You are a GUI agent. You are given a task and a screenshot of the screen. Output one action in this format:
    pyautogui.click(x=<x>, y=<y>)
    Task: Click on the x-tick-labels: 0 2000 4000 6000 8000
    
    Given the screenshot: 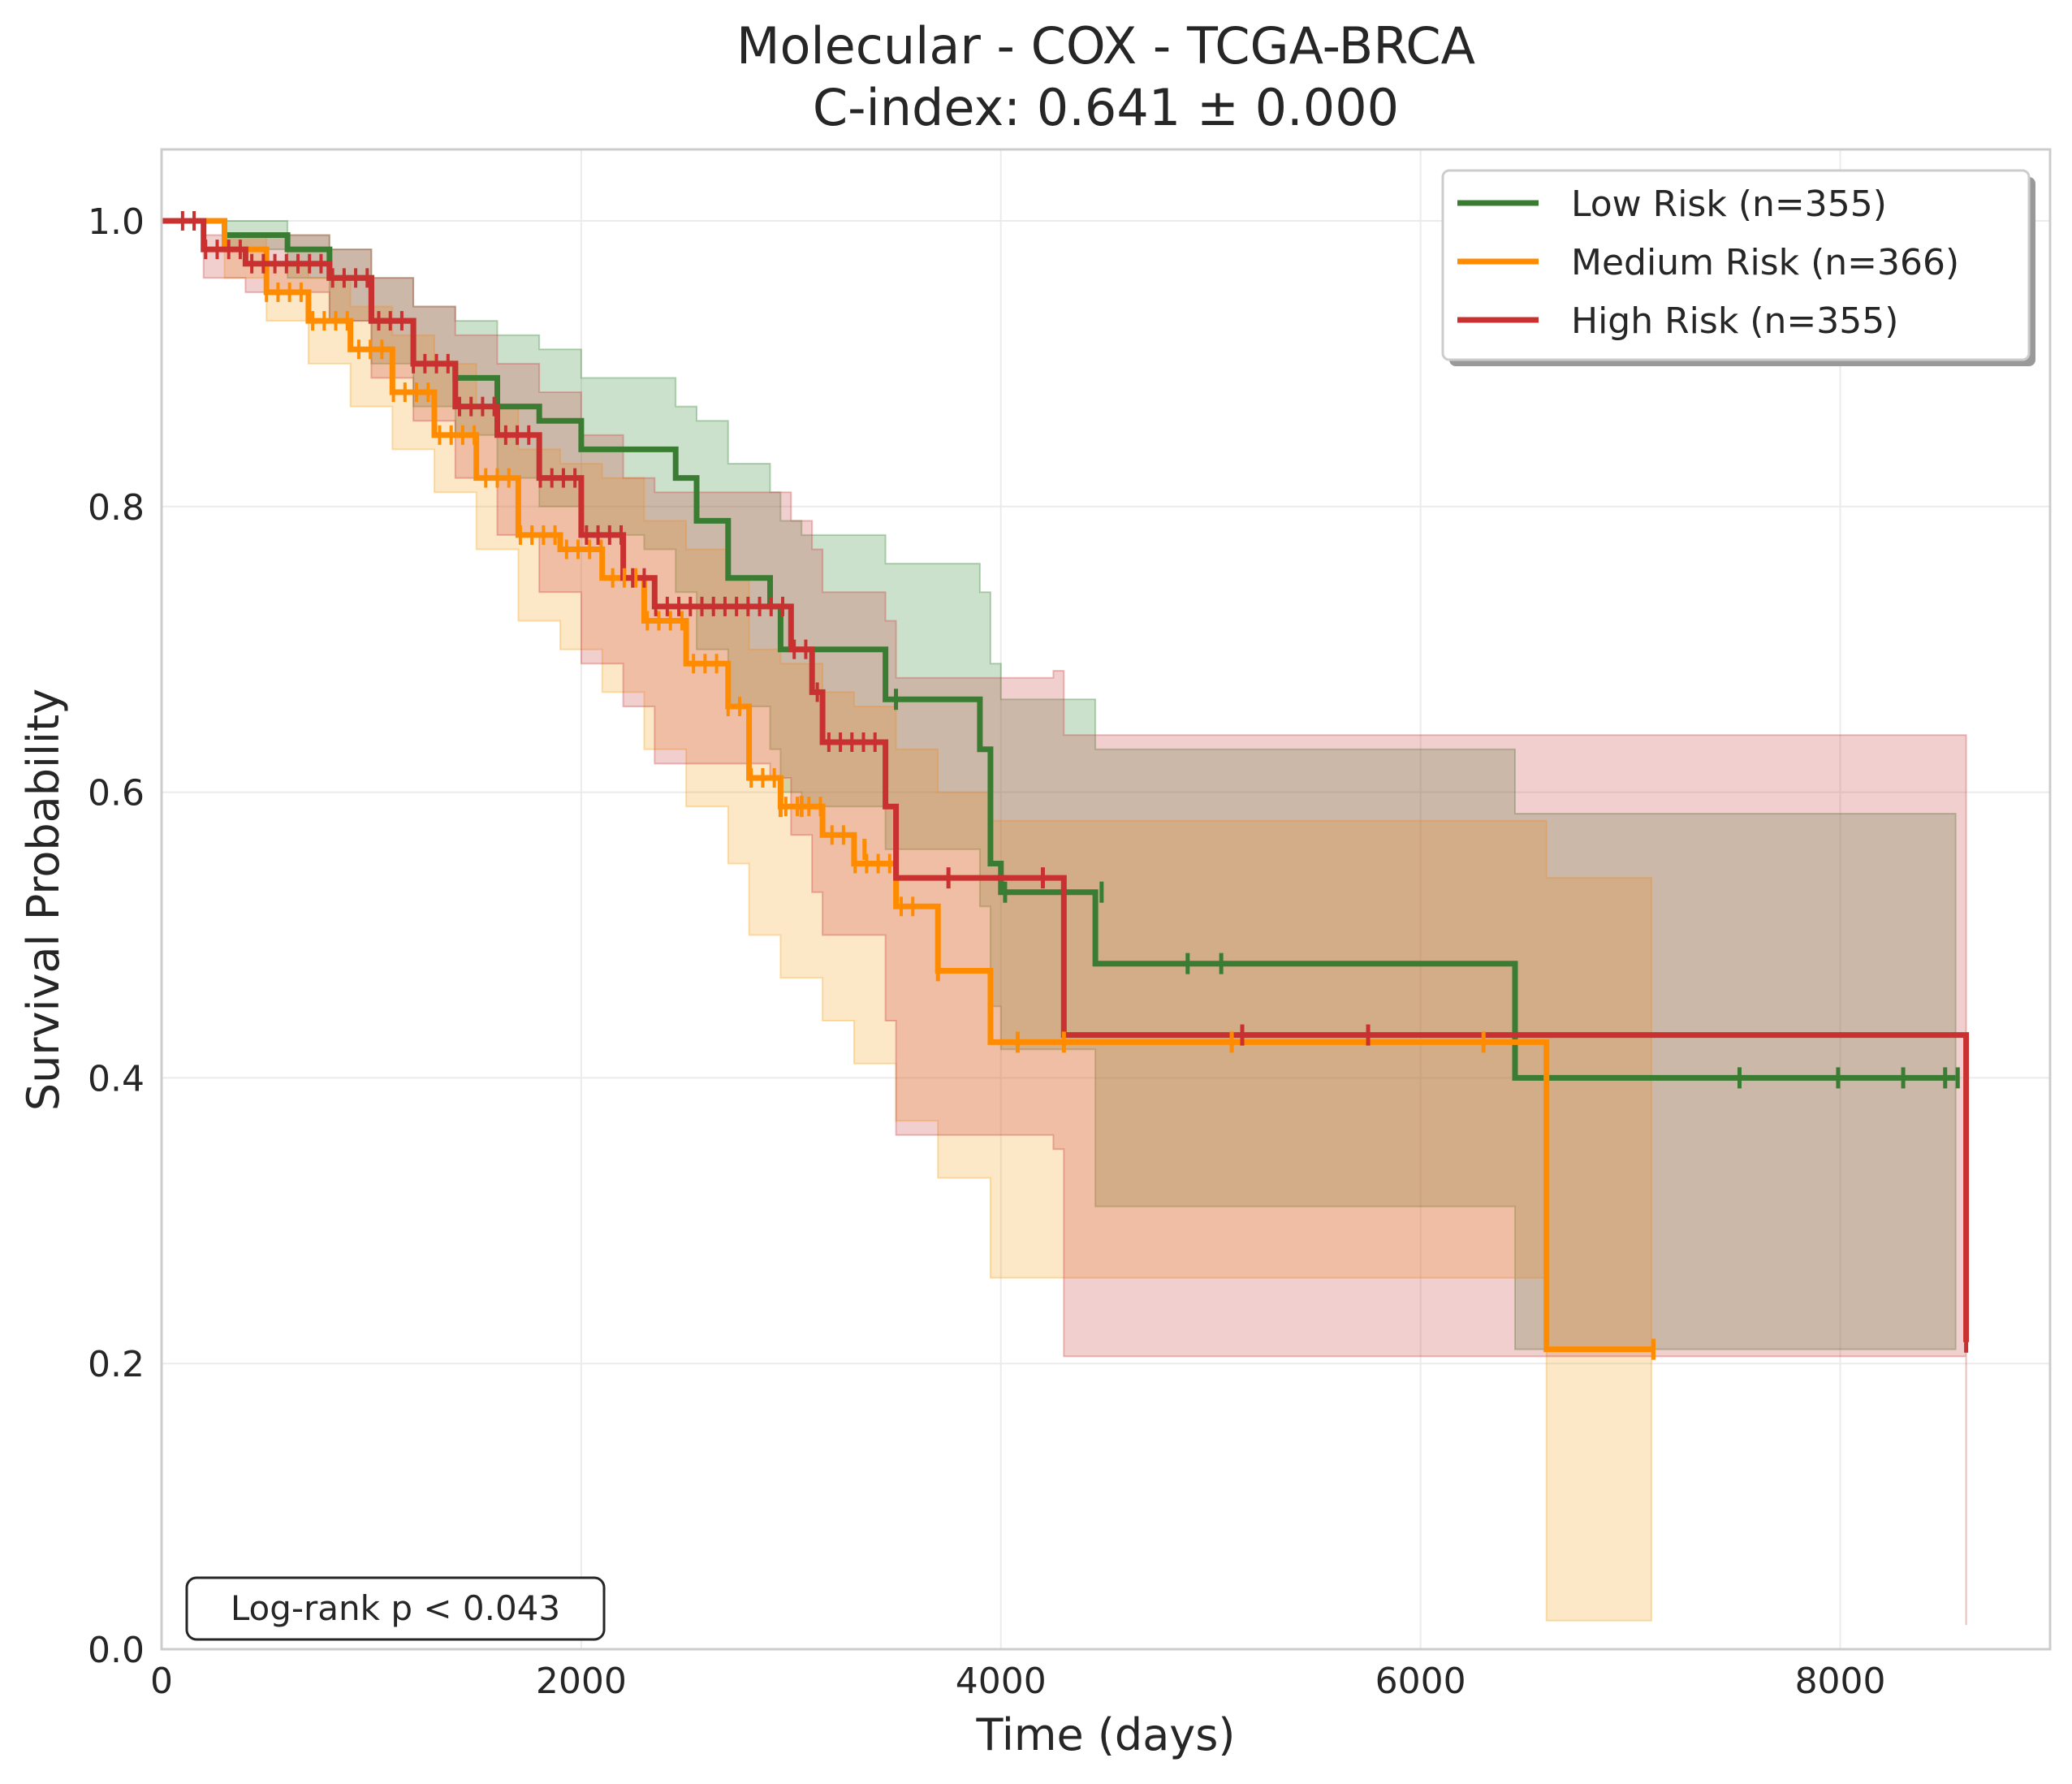 What is the action you would take?
    pyautogui.click(x=1018, y=1681)
    